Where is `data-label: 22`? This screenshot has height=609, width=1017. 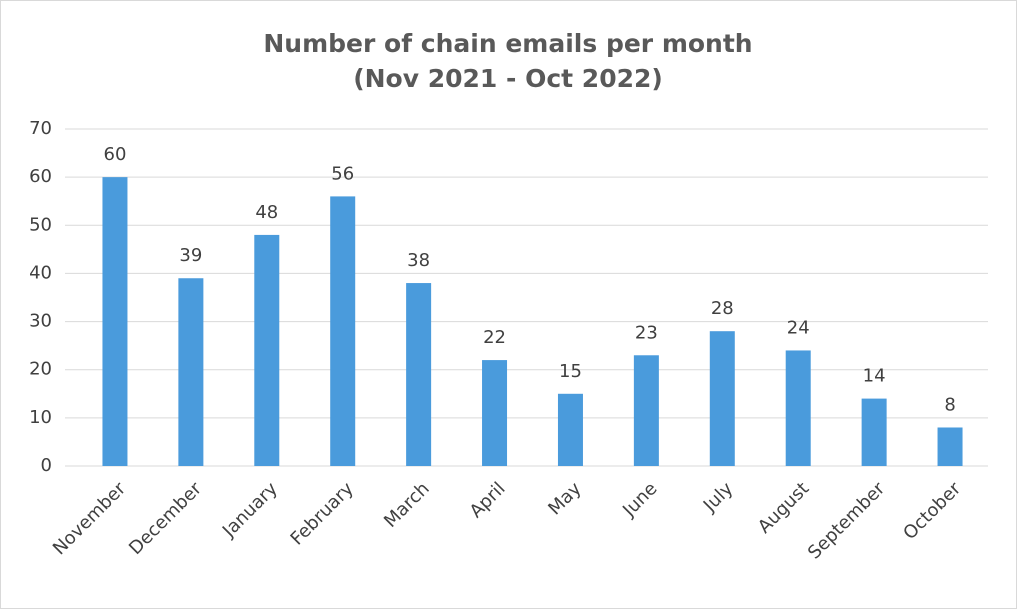
data-label: 22 is located at coordinates (494, 337).